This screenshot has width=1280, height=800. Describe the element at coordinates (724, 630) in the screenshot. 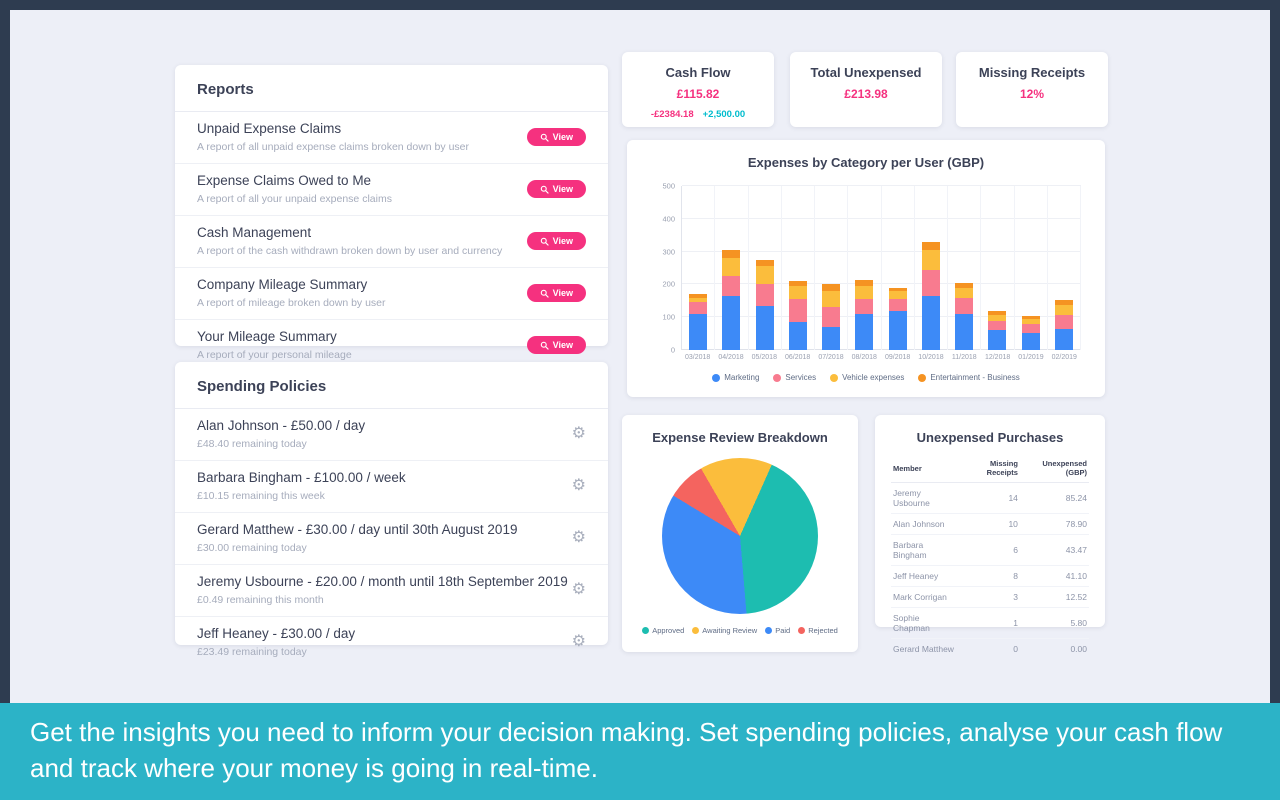

I see `legend-item-awaiting-review: Awaiting Review` at that location.